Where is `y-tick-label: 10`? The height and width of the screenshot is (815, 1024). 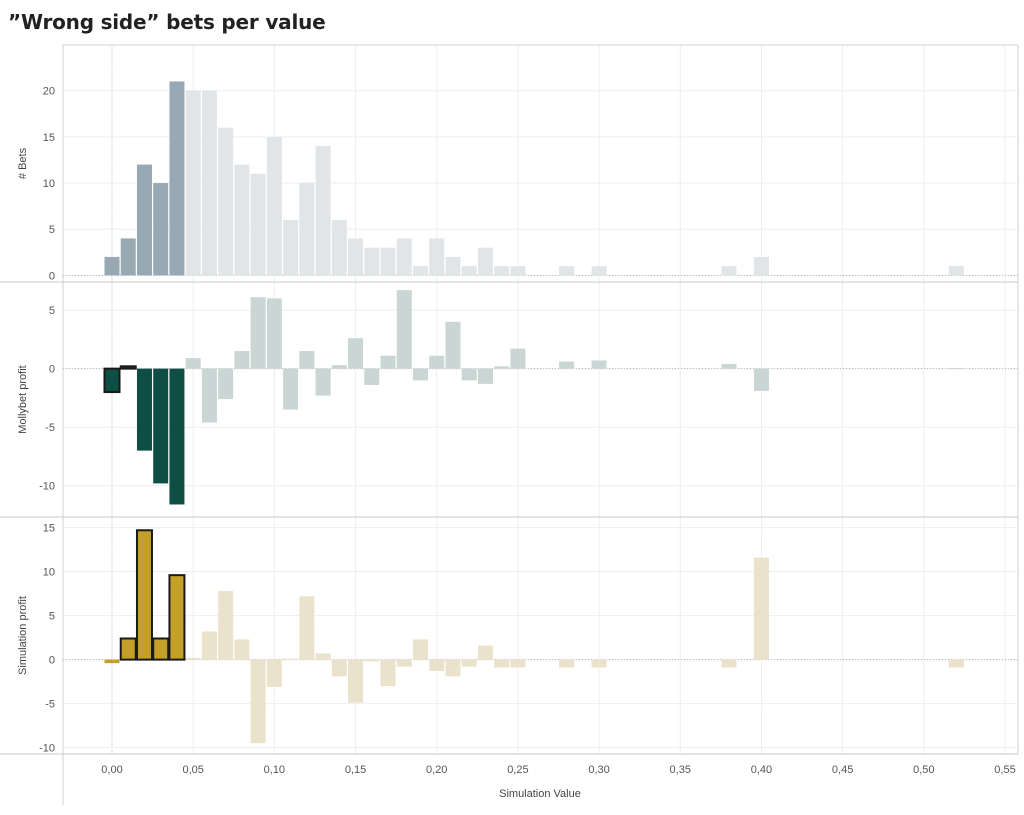
y-tick-label: 10 is located at coordinates (49, 184).